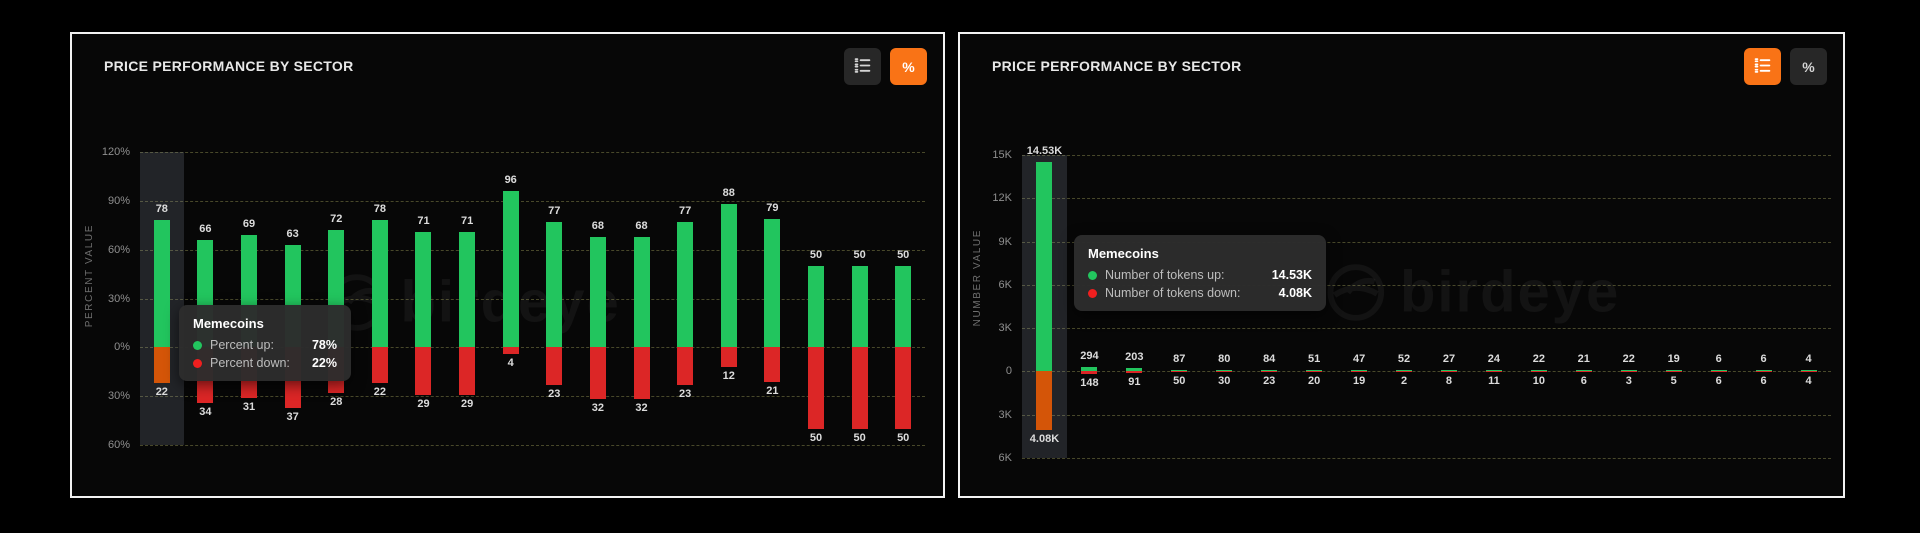 Image resolution: width=1920 pixels, height=533 pixels. I want to click on bar-up-value-label: 294, so click(1089, 356).